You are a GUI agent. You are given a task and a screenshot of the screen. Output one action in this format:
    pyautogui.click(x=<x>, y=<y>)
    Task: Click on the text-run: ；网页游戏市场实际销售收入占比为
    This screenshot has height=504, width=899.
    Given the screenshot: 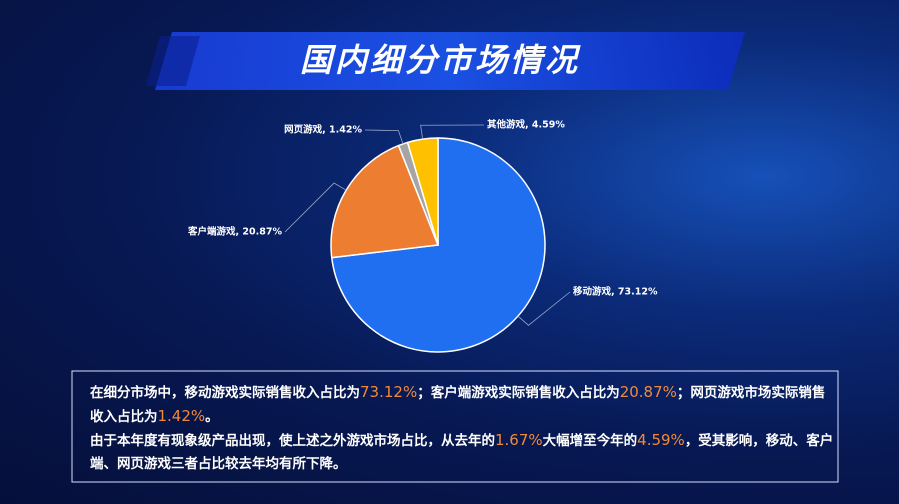 What is the action you would take?
    pyautogui.click(x=458, y=405)
    